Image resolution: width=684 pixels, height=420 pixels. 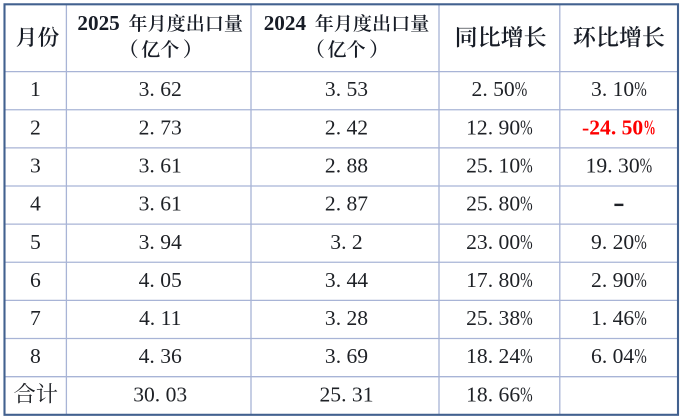 I want to click on svg-text: -24. 50, so click(x=612, y=127).